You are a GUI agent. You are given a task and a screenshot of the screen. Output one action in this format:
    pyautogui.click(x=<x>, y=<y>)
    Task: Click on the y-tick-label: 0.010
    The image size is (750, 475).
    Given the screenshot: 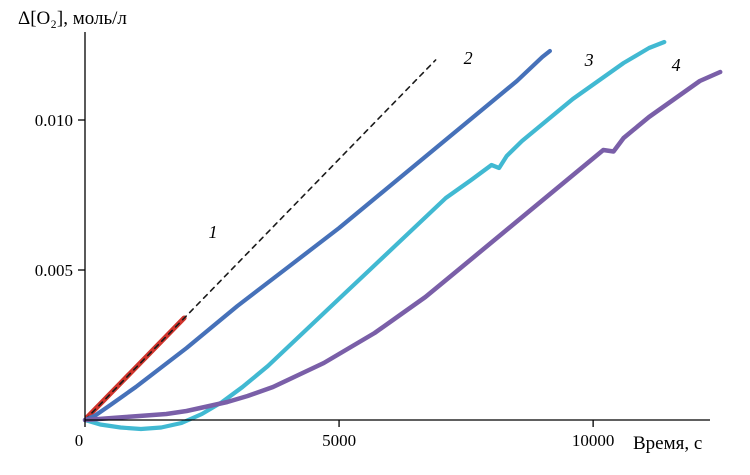 What is the action you would take?
    pyautogui.click(x=54, y=120)
    